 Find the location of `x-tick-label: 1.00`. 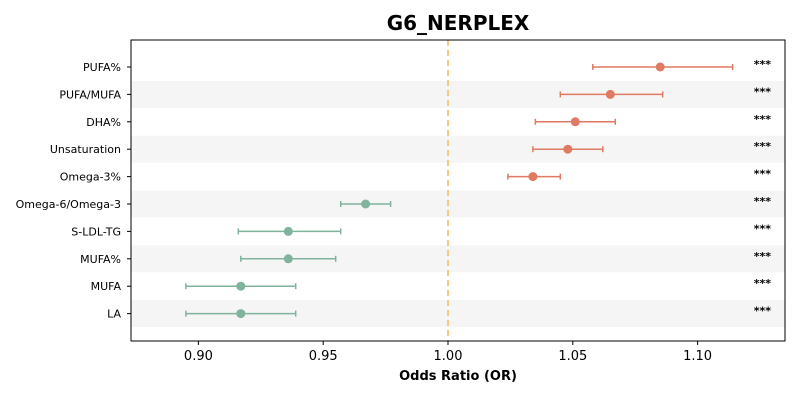

x-tick-label: 1.00 is located at coordinates (448, 356).